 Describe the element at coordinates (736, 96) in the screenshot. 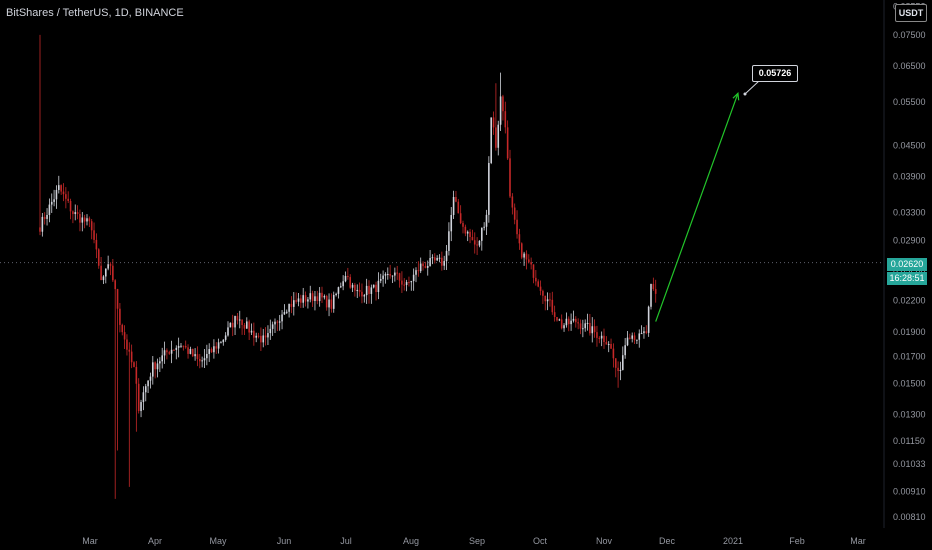

I see `projection-arrow-head` at that location.